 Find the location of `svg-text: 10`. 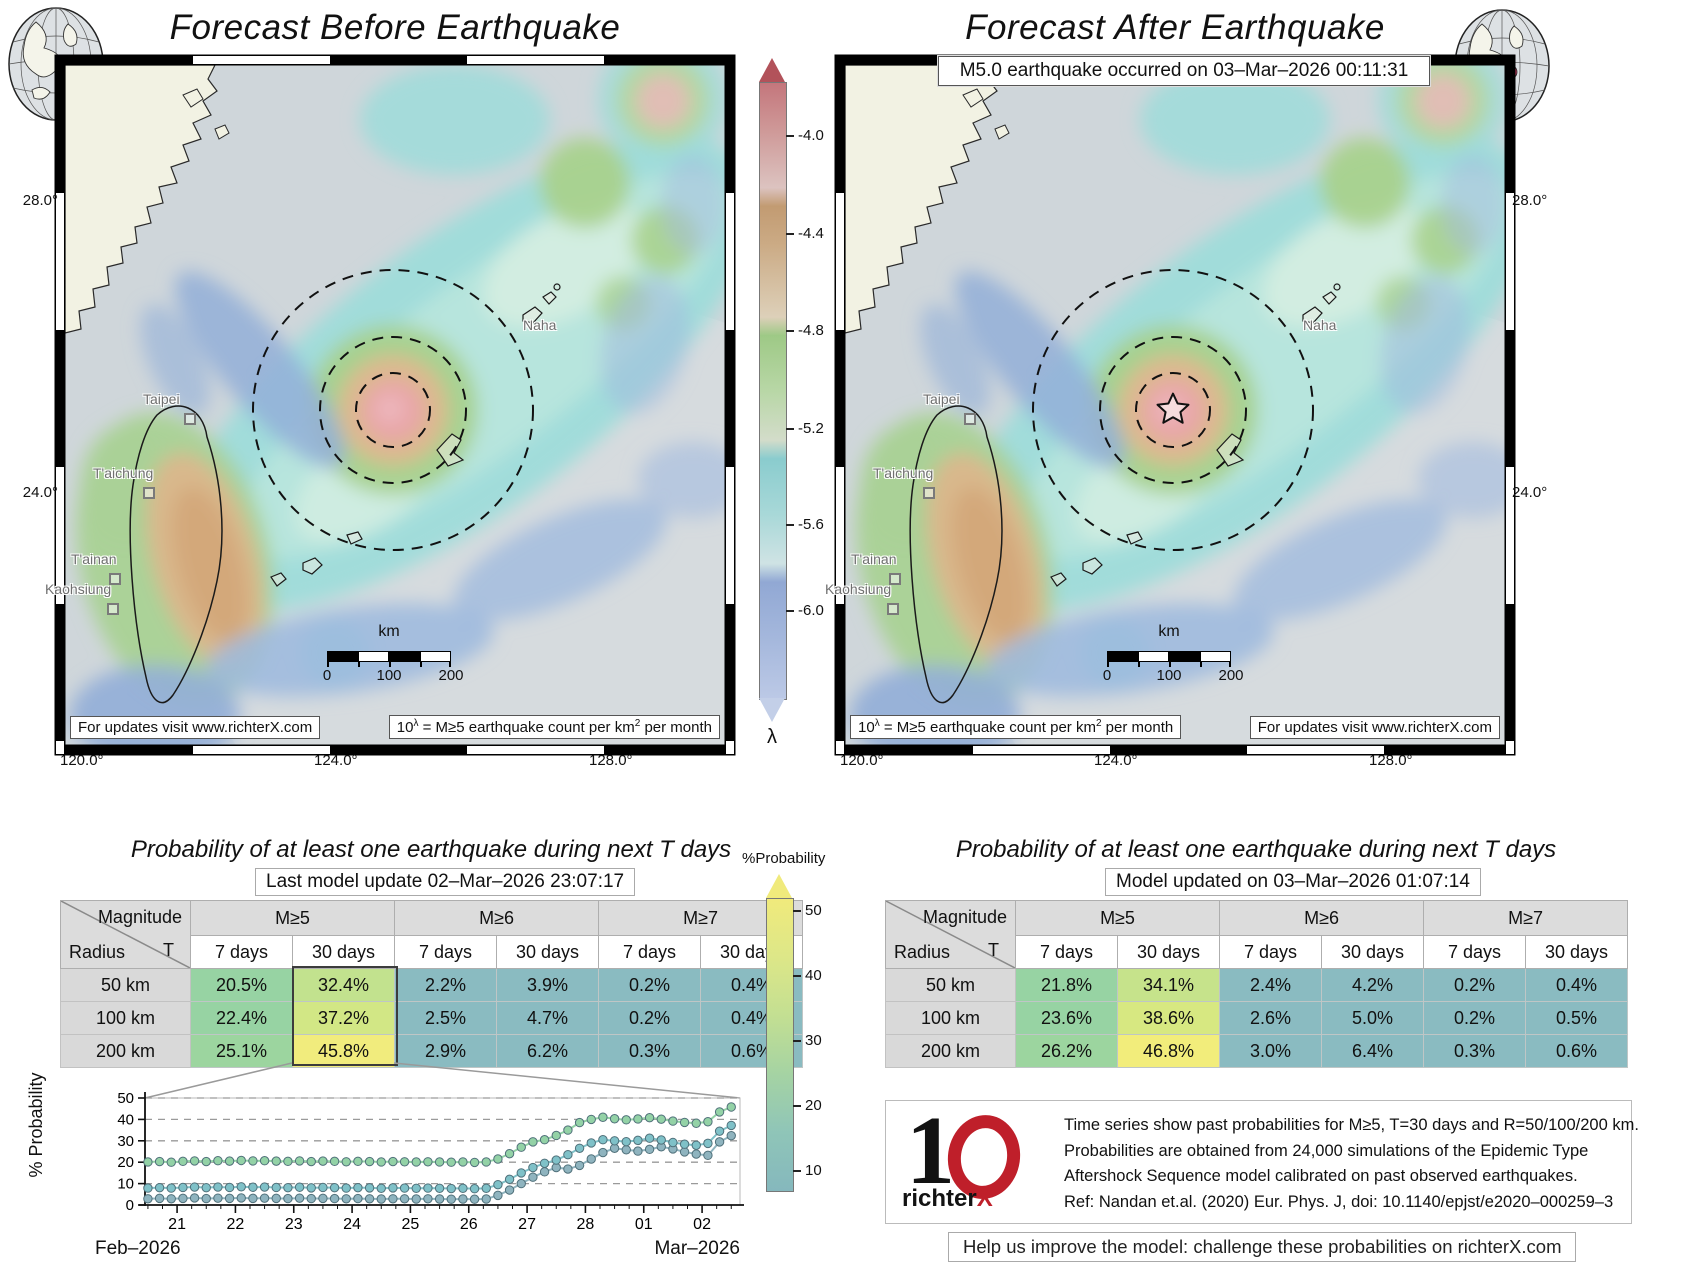

svg-text: 10 is located at coordinates (125, 1184).